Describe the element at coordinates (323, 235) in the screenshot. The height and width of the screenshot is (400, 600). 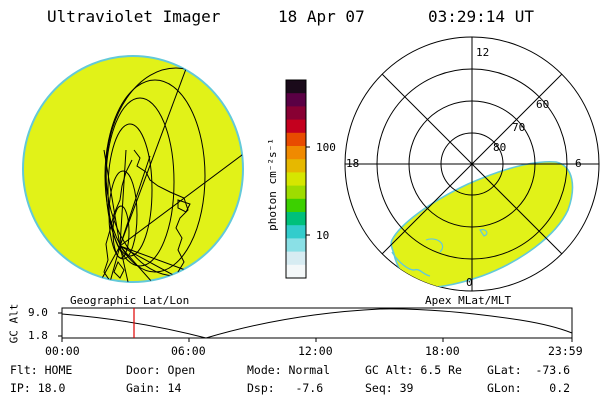
I see `colorbar-tick-10: 10` at that location.